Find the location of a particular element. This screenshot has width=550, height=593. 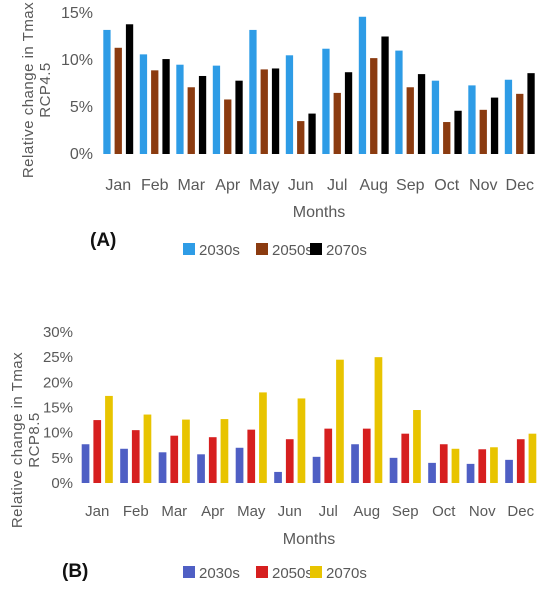

legend-label-2050s: 2050s is located at coordinates (292, 250).